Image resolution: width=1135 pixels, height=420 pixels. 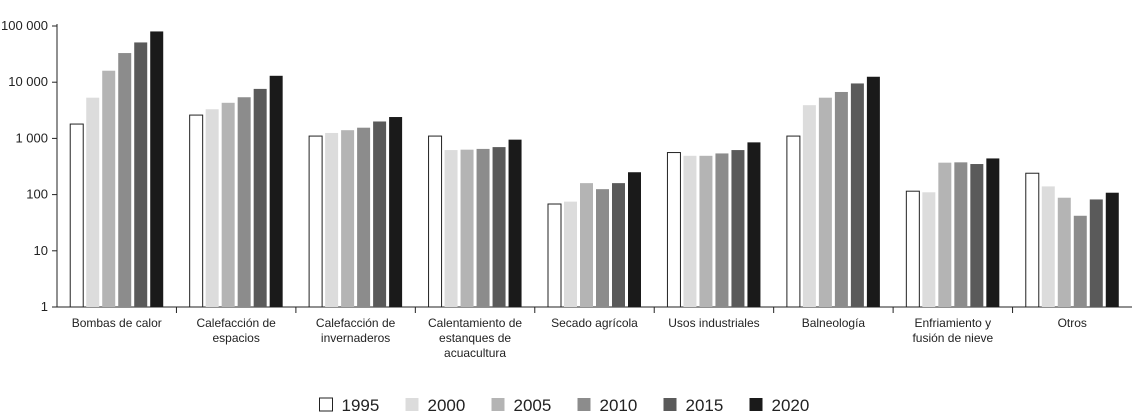 I want to click on legend: 1995 2000 2005 2010 2015 2020, so click(x=564, y=405).